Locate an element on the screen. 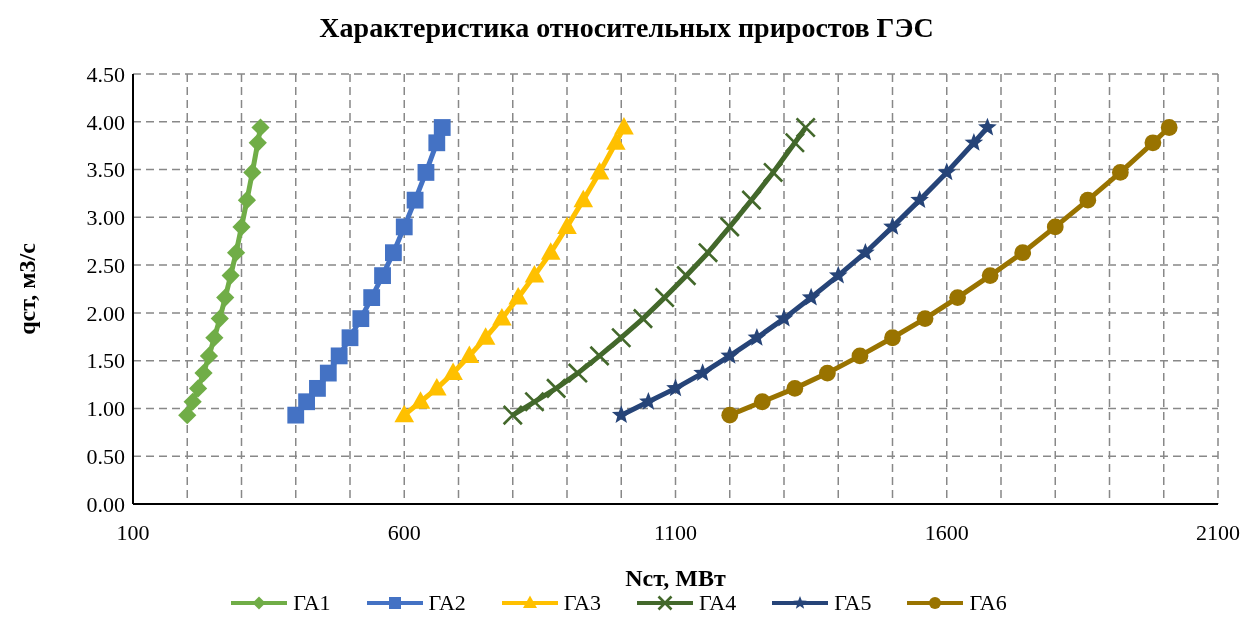 The image size is (1253, 629). legend-label: ГА5 is located at coordinates (853, 603).